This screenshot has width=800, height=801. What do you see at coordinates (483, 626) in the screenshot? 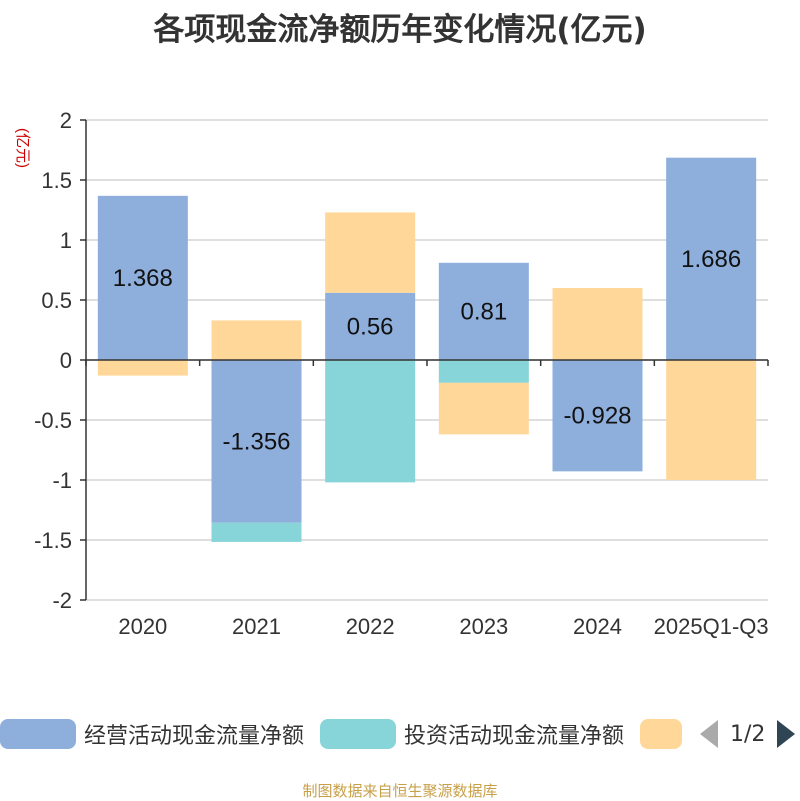
I see `x-tick-label: 2023` at bounding box center [483, 626].